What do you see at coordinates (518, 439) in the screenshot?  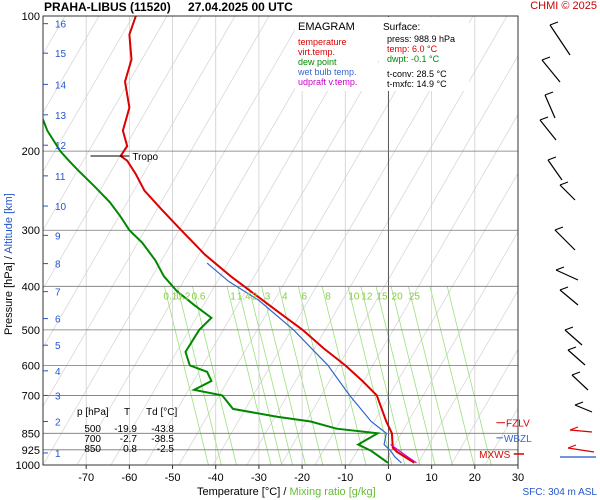 I see `wbzl-label: WBZL` at bounding box center [518, 439].